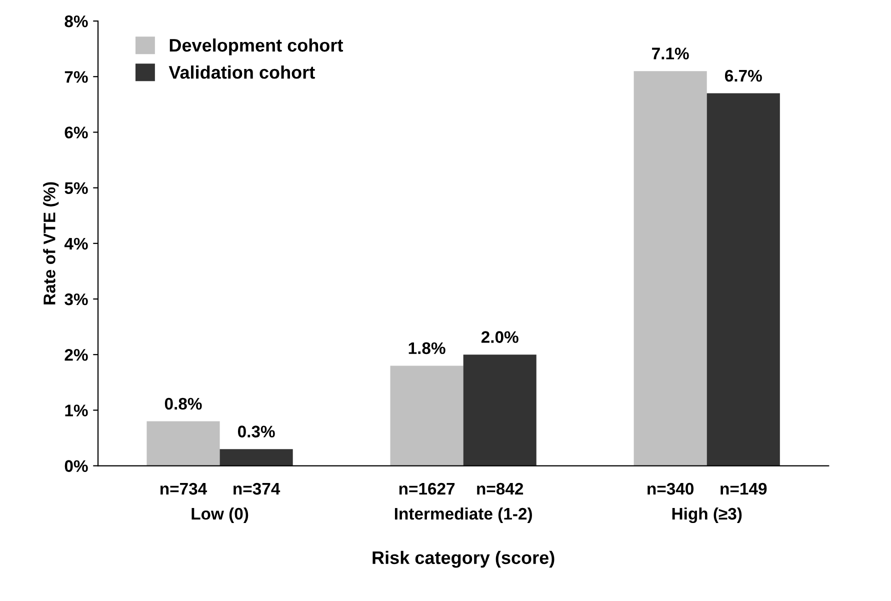 Image resolution: width=891 pixels, height=601 pixels. What do you see at coordinates (76, 132) in the screenshot?
I see `y-tick-label: 6%` at bounding box center [76, 132].